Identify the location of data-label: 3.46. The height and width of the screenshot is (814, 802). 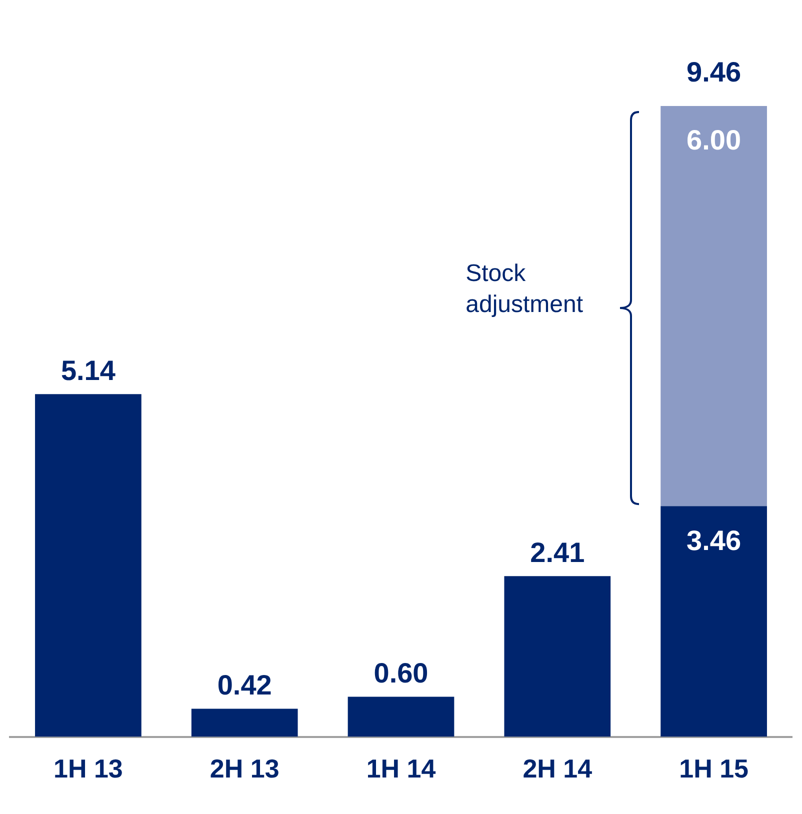
(714, 540).